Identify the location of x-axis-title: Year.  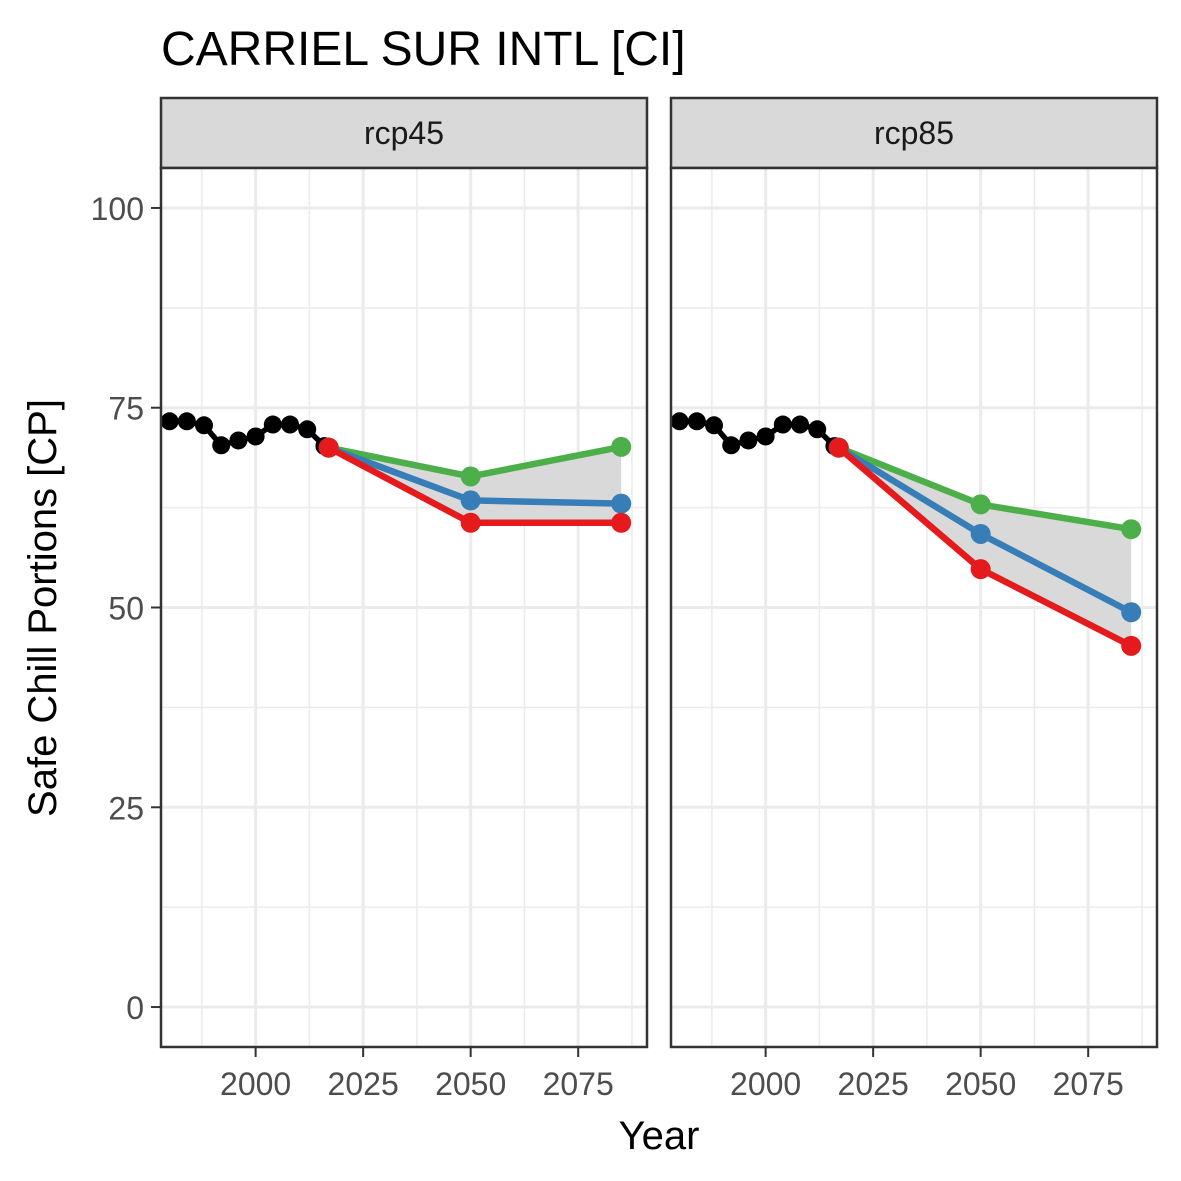
(659, 1136).